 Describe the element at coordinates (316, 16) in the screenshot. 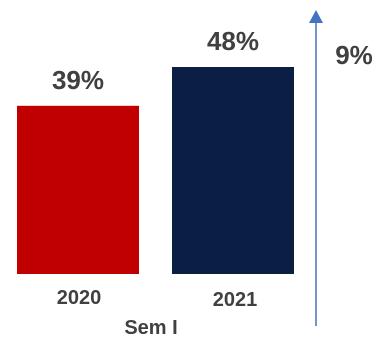

I see `increase-arrow-head` at that location.